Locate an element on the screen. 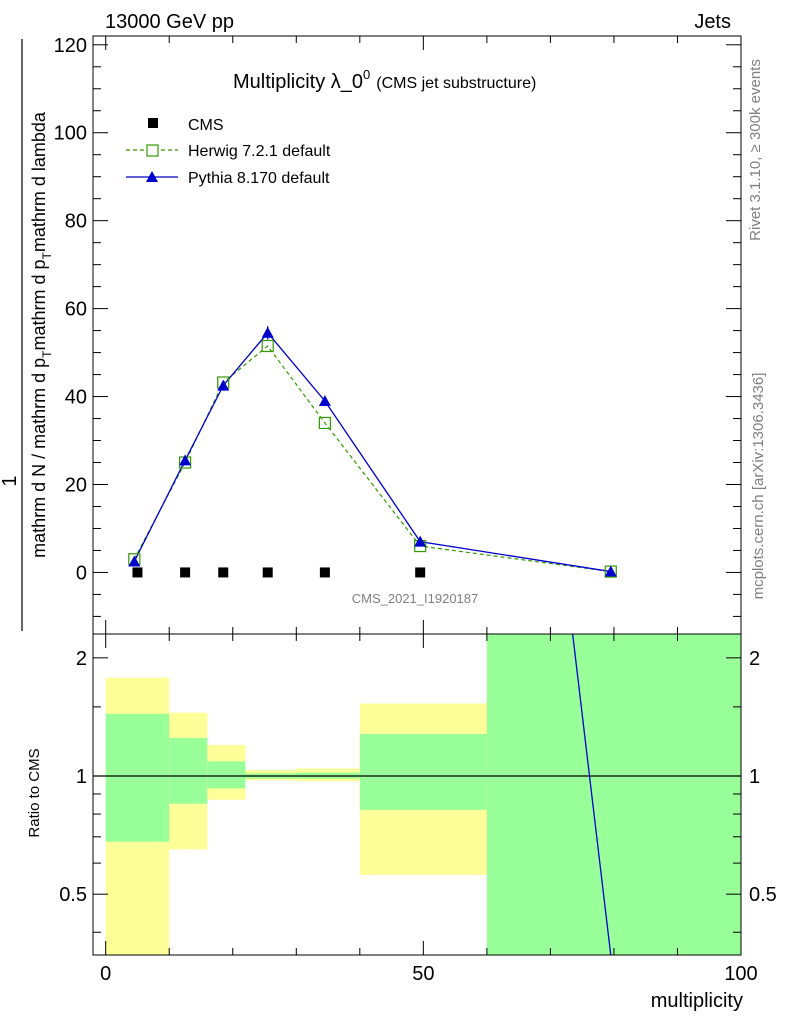 This screenshot has height=1024, width=786. plot-title-main: Multiplicity λ_0 is located at coordinates (298, 82).